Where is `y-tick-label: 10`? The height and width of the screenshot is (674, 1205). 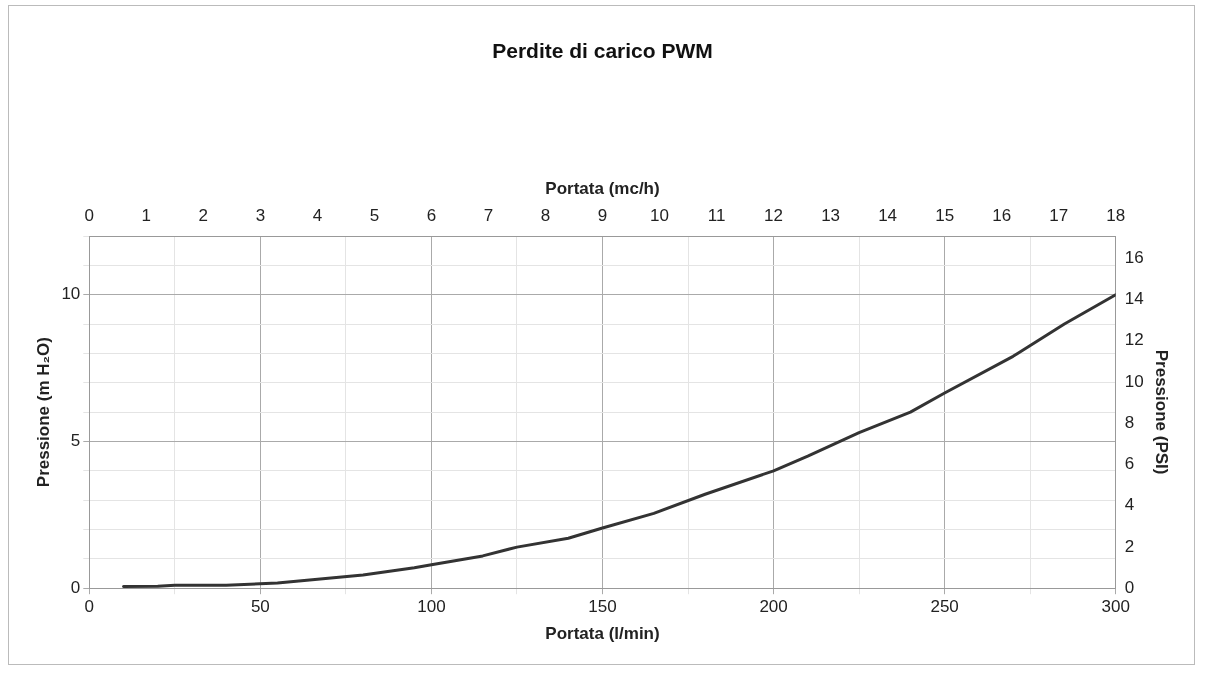 y-tick-label: 10 is located at coordinates (71, 294).